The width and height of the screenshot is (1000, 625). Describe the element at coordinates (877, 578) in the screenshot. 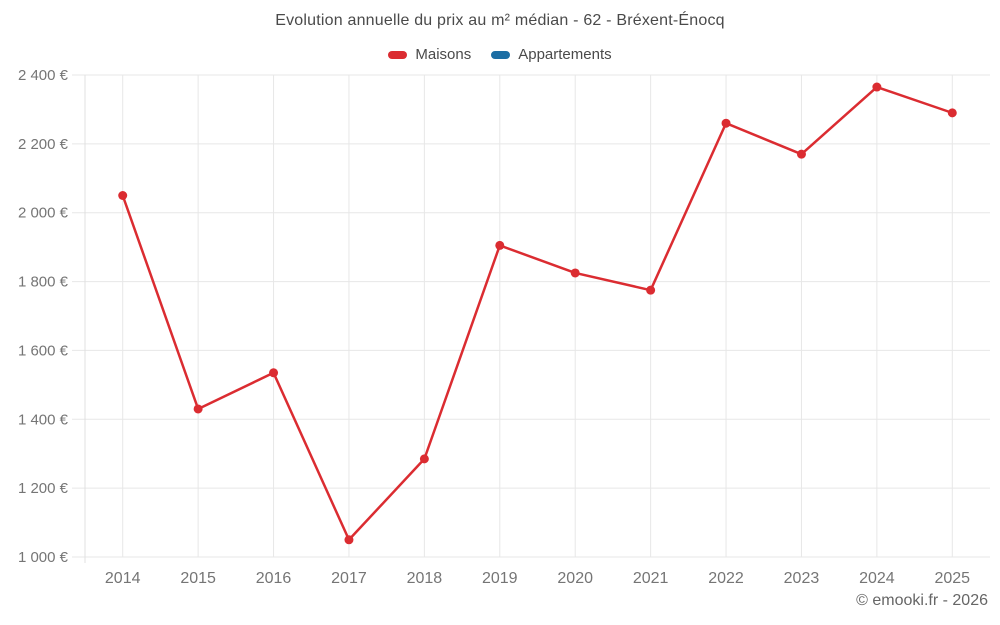

I see `svg-text: 2024` at that location.